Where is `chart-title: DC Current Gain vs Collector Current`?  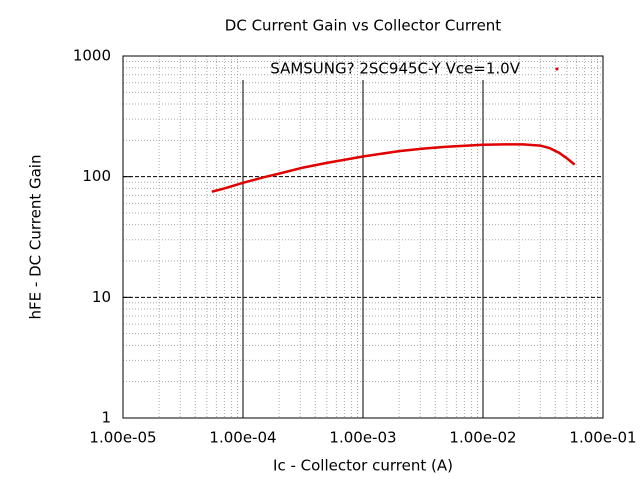 chart-title: DC Current Gain vs Collector Current is located at coordinates (363, 26).